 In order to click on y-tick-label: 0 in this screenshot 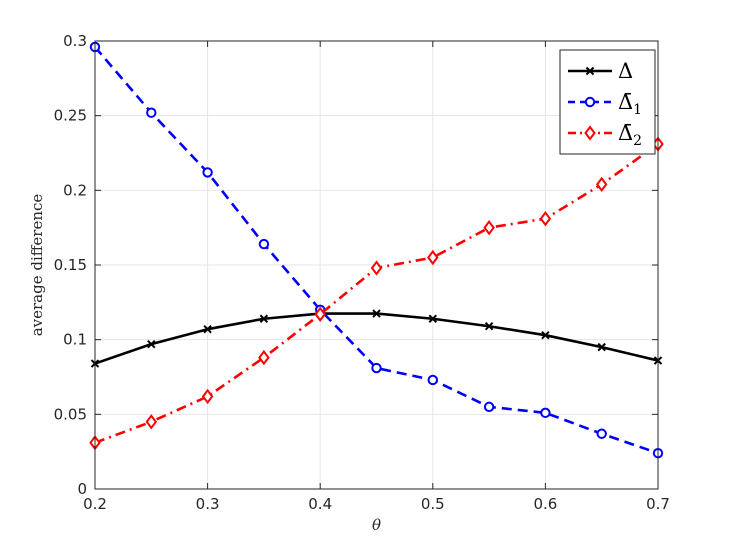, I will do `click(82, 489)`.